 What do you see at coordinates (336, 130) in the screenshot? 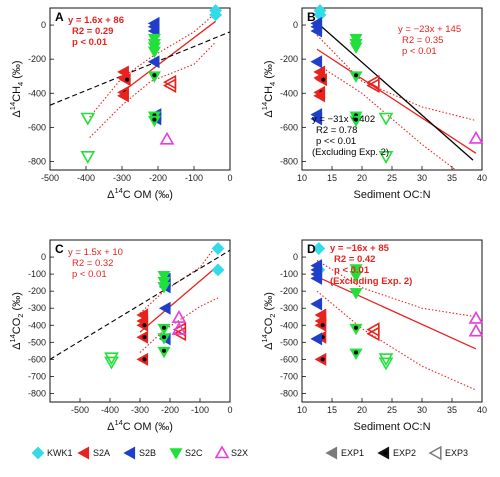
I see `annotation-line: R2 = 0.78` at bounding box center [336, 130].